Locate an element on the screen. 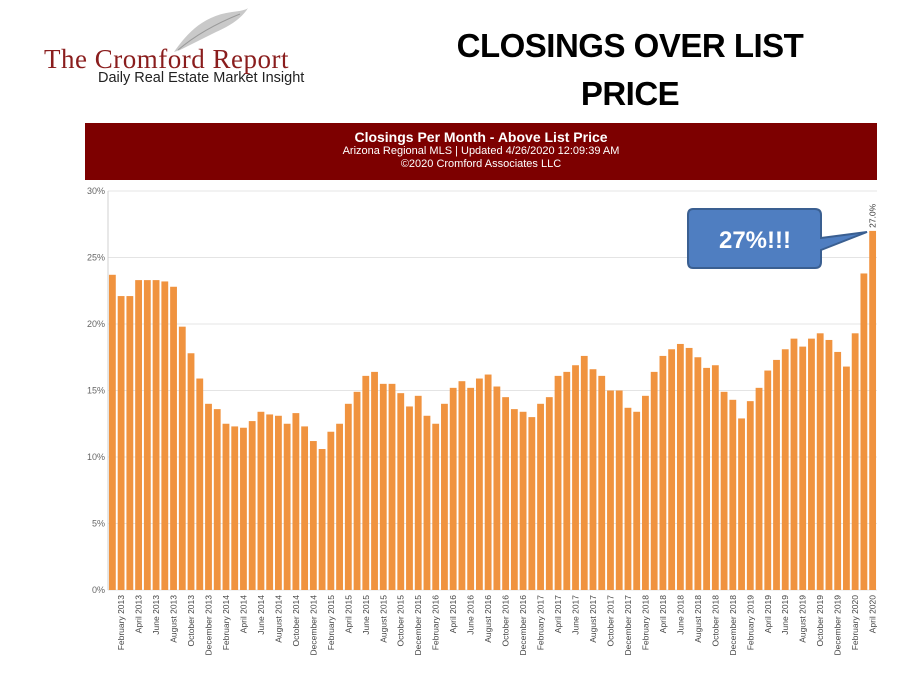 The width and height of the screenshot is (923, 683). x-tick-label: February 2014 is located at coordinates (226, 623).